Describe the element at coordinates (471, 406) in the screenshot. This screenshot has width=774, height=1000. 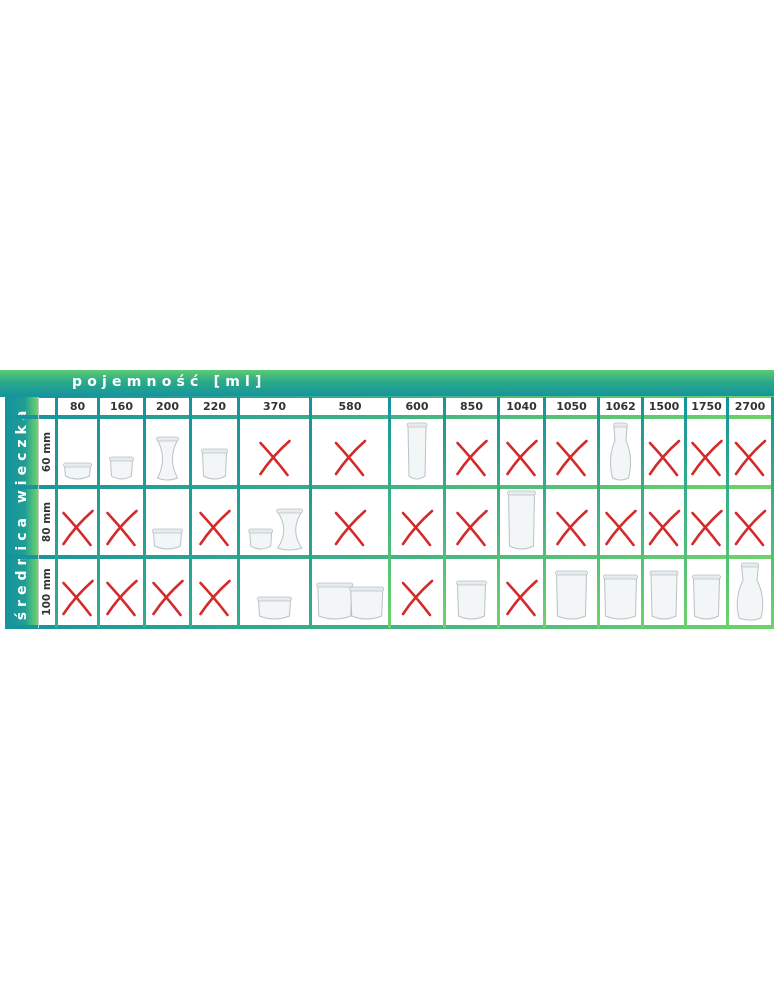
I see `column-header: 850` at that location.